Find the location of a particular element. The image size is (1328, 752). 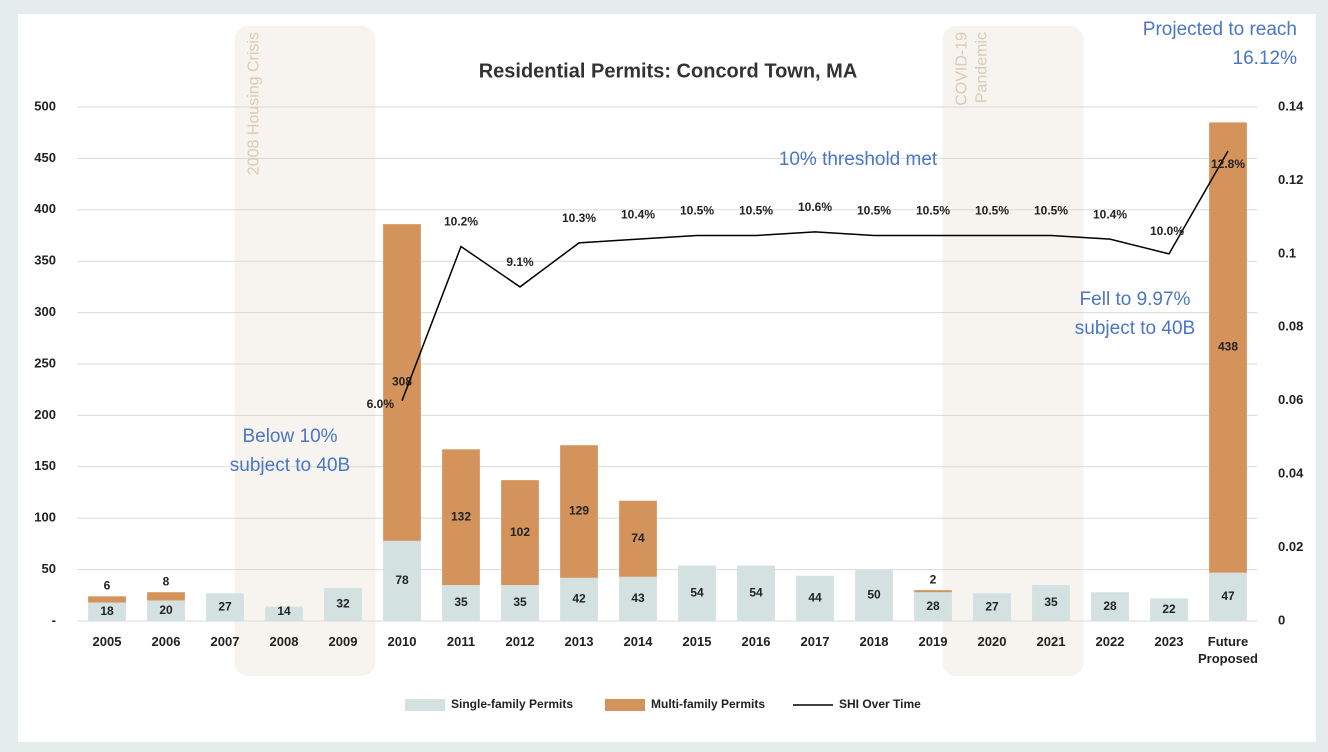

y-tick-label: 200 is located at coordinates (45, 414).